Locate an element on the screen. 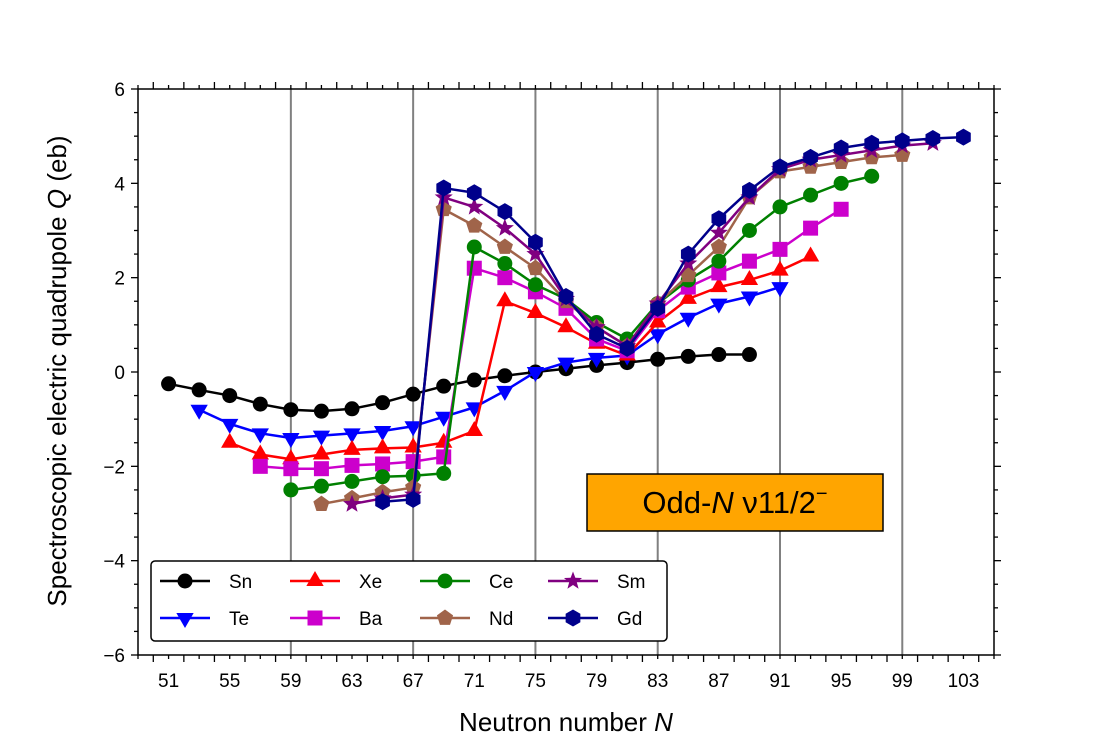  annotation-background is located at coordinates (735, 502).